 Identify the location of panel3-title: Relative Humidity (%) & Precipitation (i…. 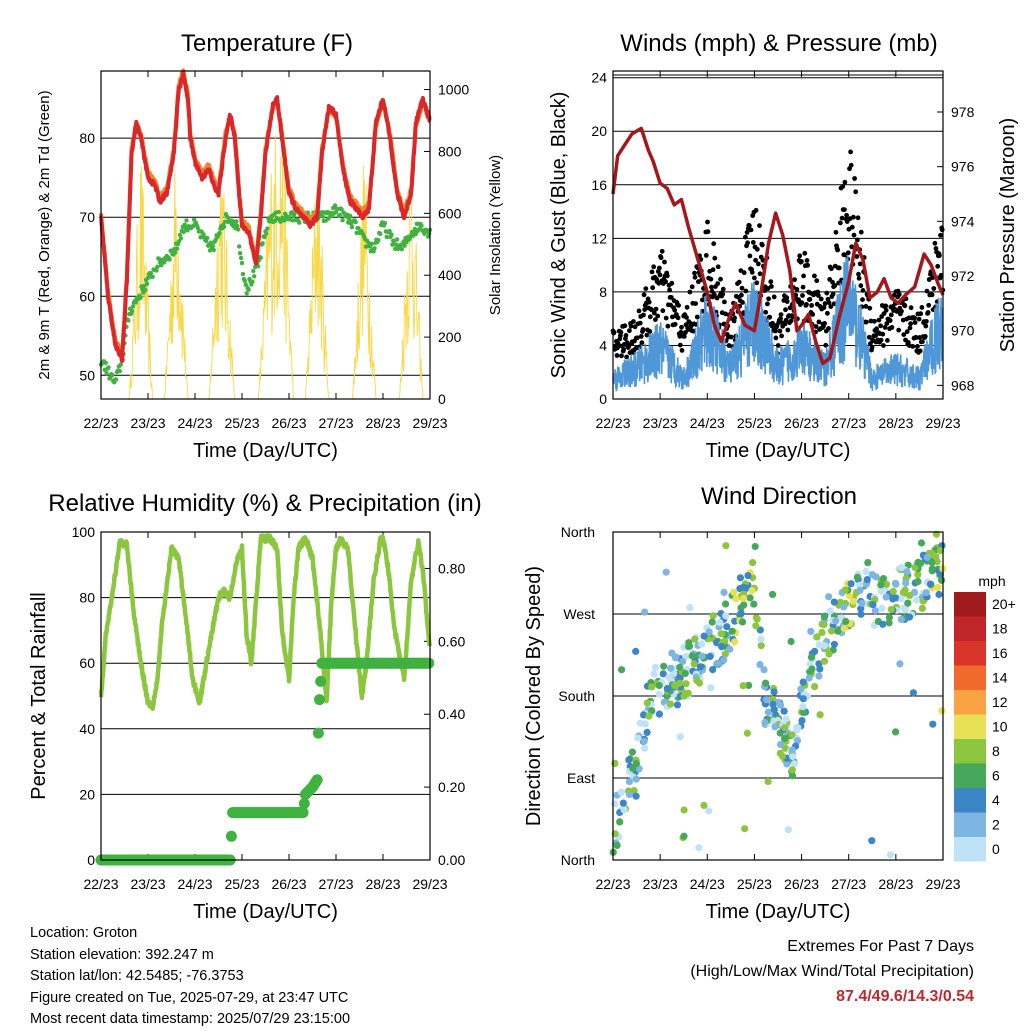
(264, 503).